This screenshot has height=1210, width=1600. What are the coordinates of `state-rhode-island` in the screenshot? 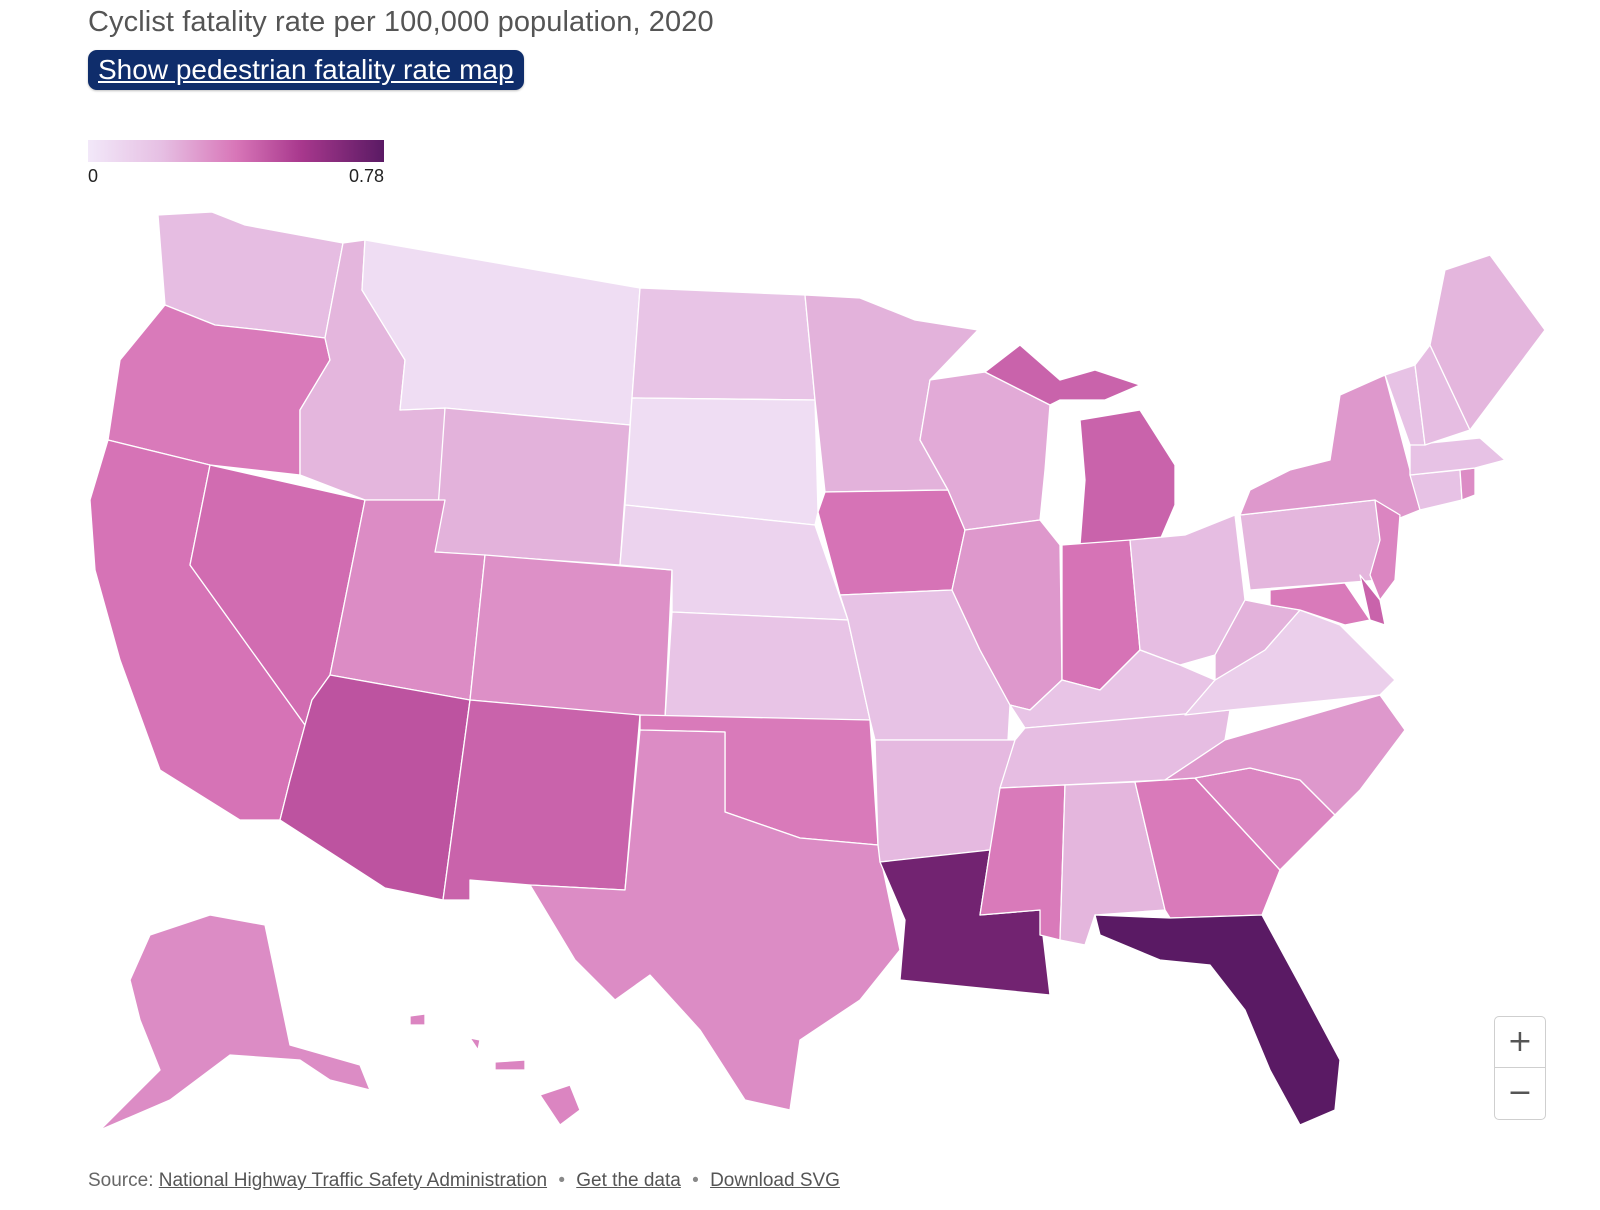 It's located at (1467, 484).